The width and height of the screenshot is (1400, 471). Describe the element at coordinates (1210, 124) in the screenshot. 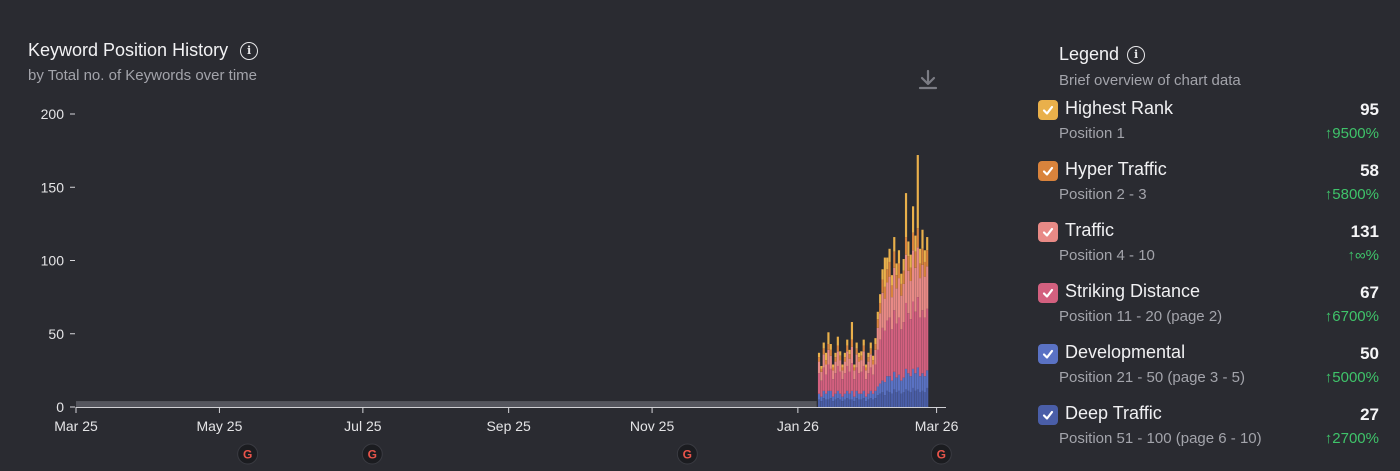

I see `legend-item-highest-rank: Highest Rank Position 1 95 ↑9500%` at that location.